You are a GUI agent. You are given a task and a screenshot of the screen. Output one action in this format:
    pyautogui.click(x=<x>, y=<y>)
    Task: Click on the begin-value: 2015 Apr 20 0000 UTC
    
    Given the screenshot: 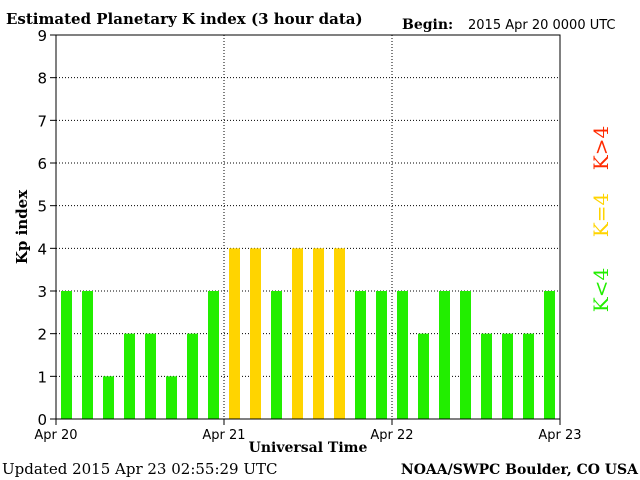 What is the action you would take?
    pyautogui.click(x=542, y=25)
    